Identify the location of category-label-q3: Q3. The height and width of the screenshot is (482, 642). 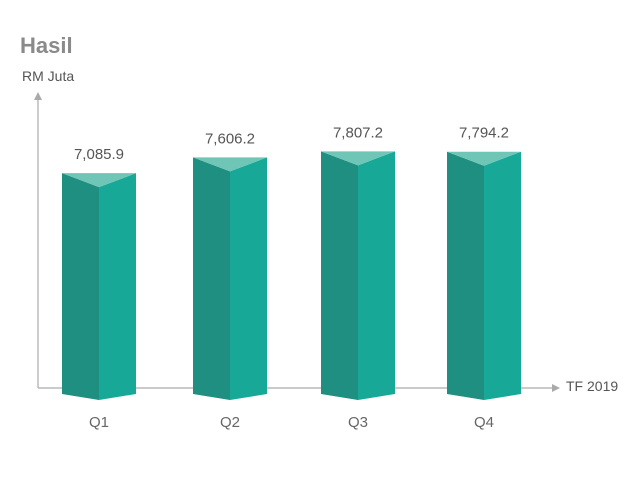
(358, 422).